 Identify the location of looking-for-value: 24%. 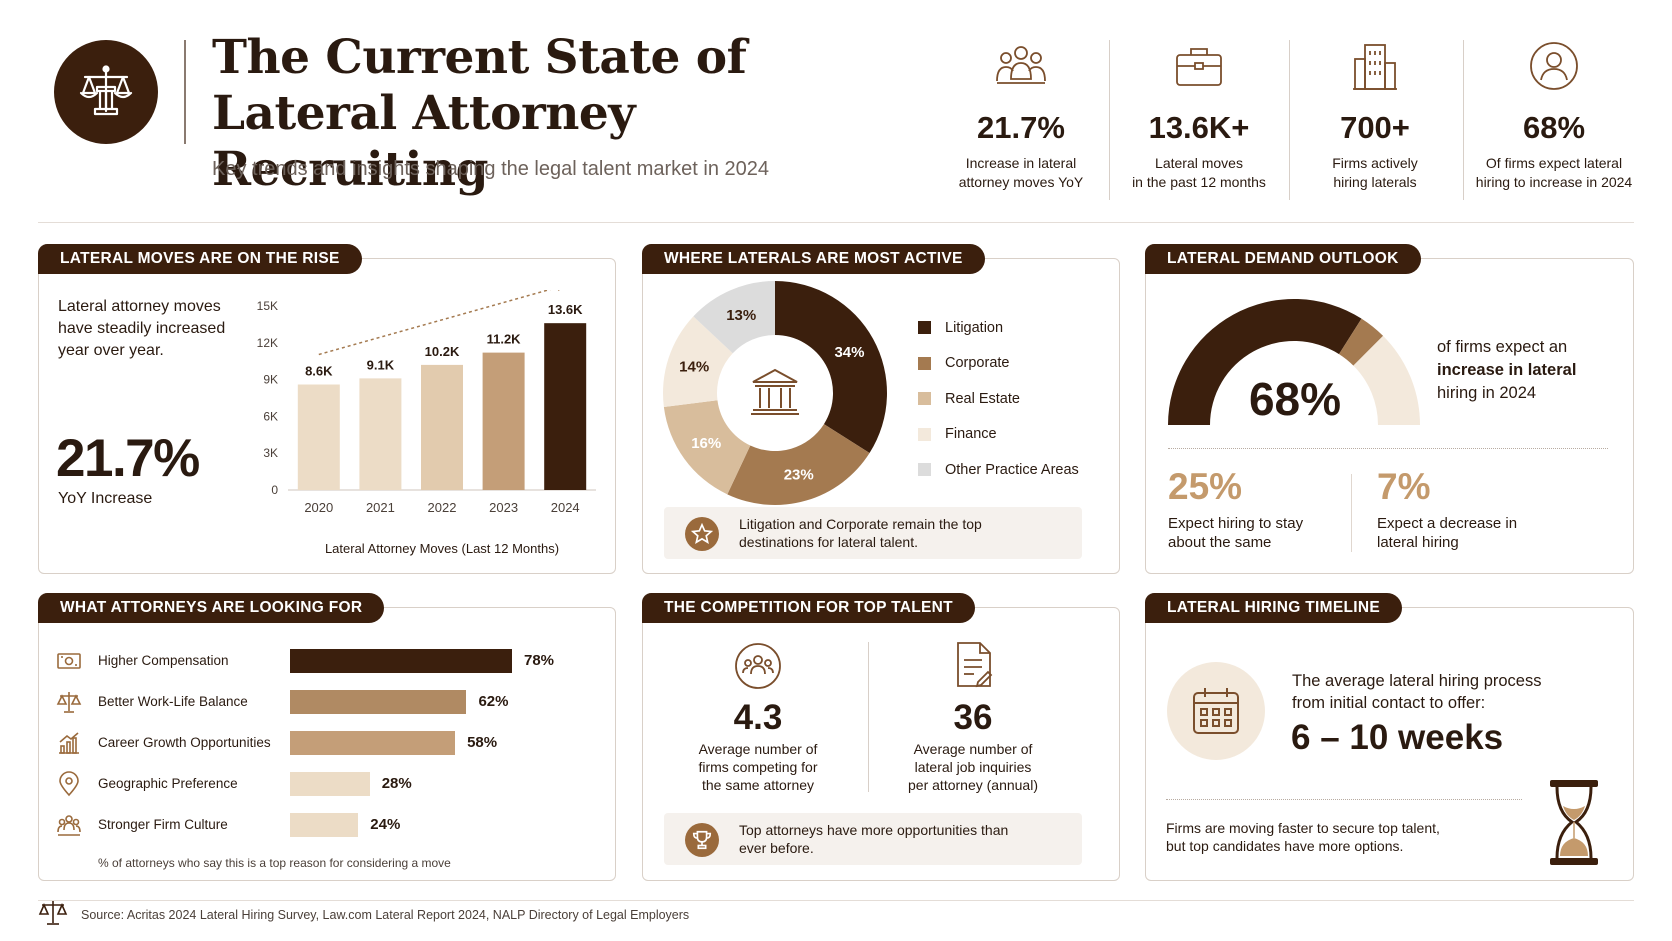
(385, 824).